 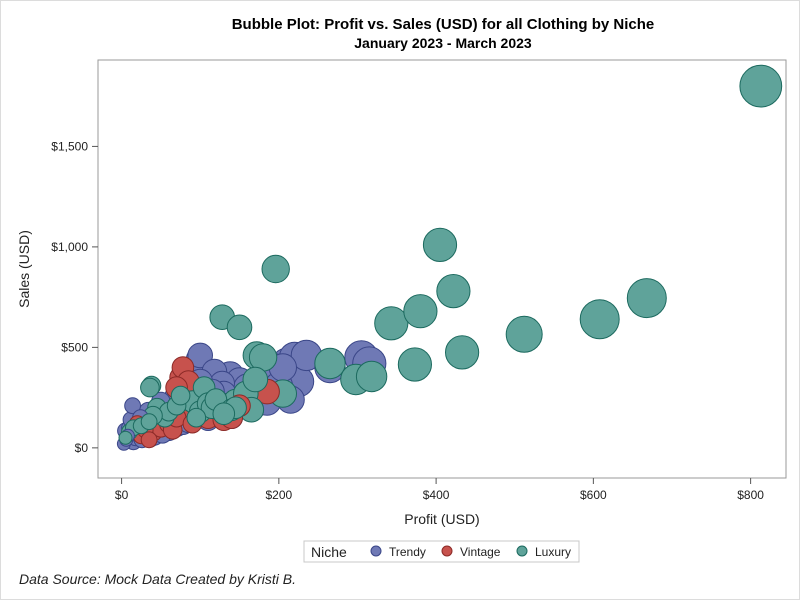 What do you see at coordinates (522, 551) in the screenshot?
I see `legend-marker-luxury` at bounding box center [522, 551].